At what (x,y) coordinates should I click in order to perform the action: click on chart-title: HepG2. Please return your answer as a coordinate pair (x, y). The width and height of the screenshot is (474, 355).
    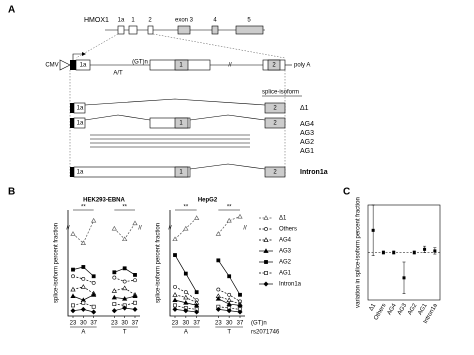
    Looking at the image, I should click on (208, 201).